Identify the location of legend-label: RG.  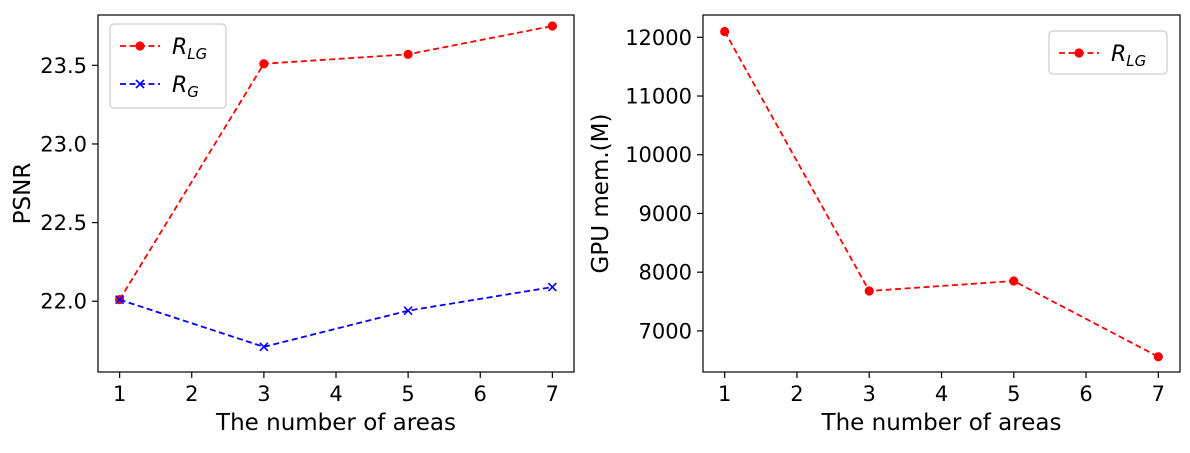
(185, 87).